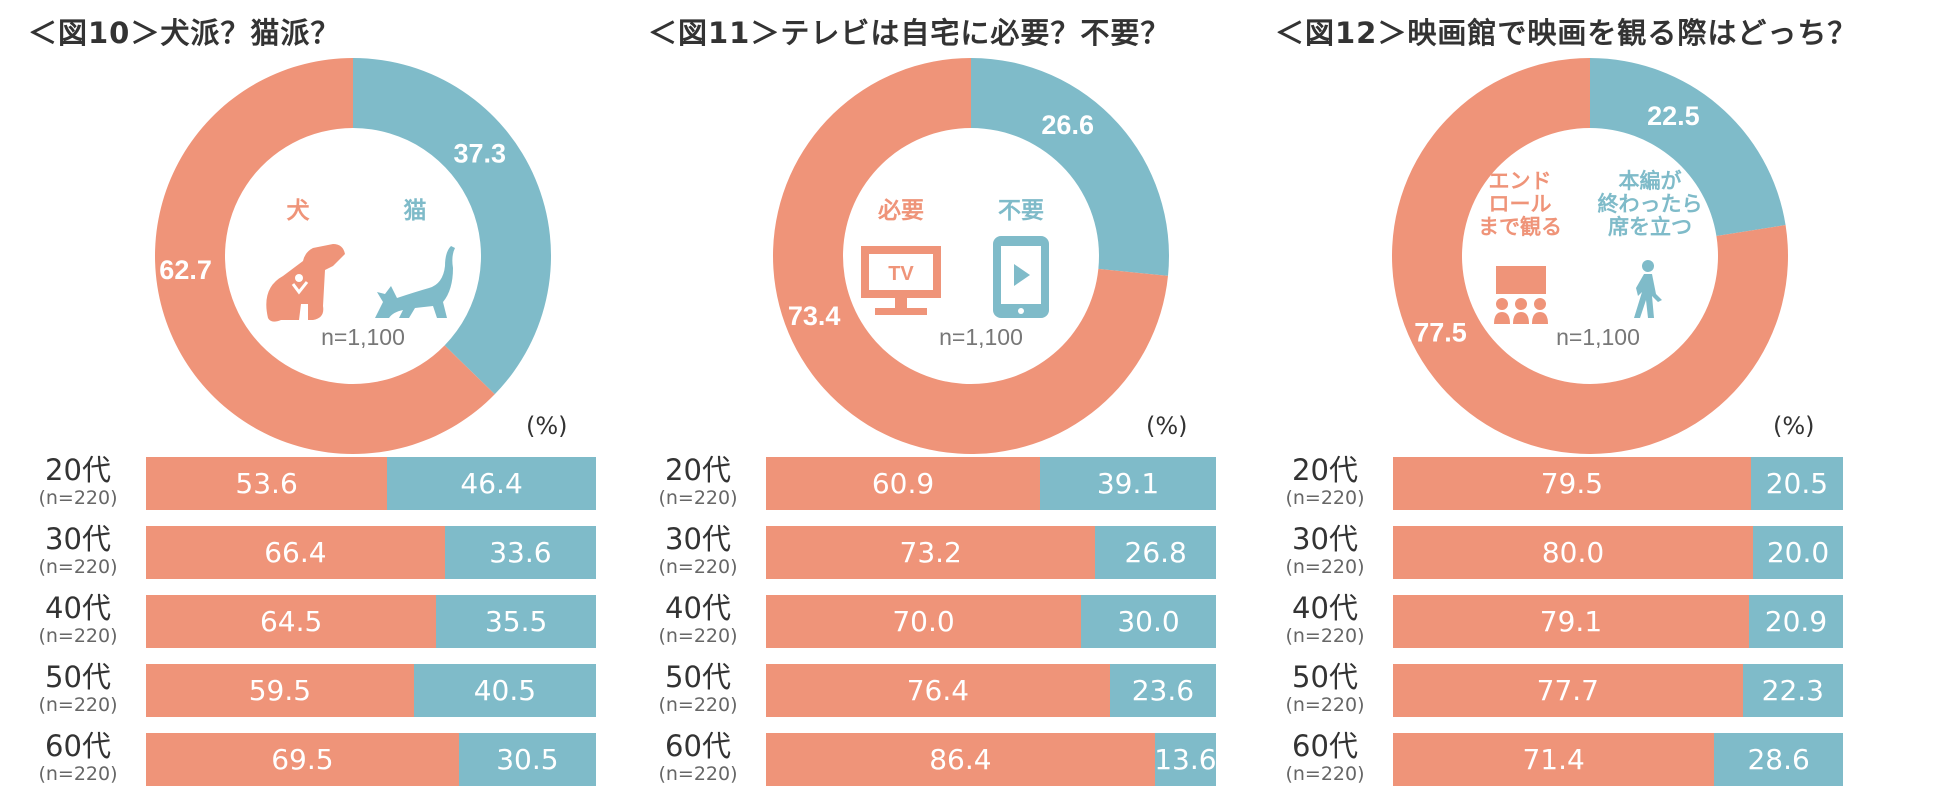 This screenshot has width=1950, height=802. I want to click on slice-value-label: 62.7, so click(185, 270).